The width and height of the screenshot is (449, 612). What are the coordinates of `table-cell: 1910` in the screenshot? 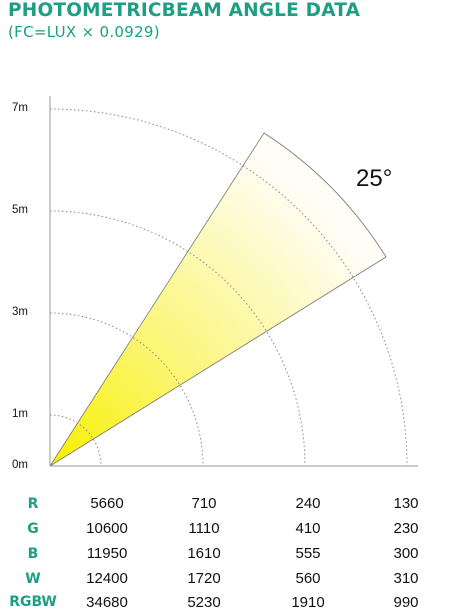 It's located at (308, 602).